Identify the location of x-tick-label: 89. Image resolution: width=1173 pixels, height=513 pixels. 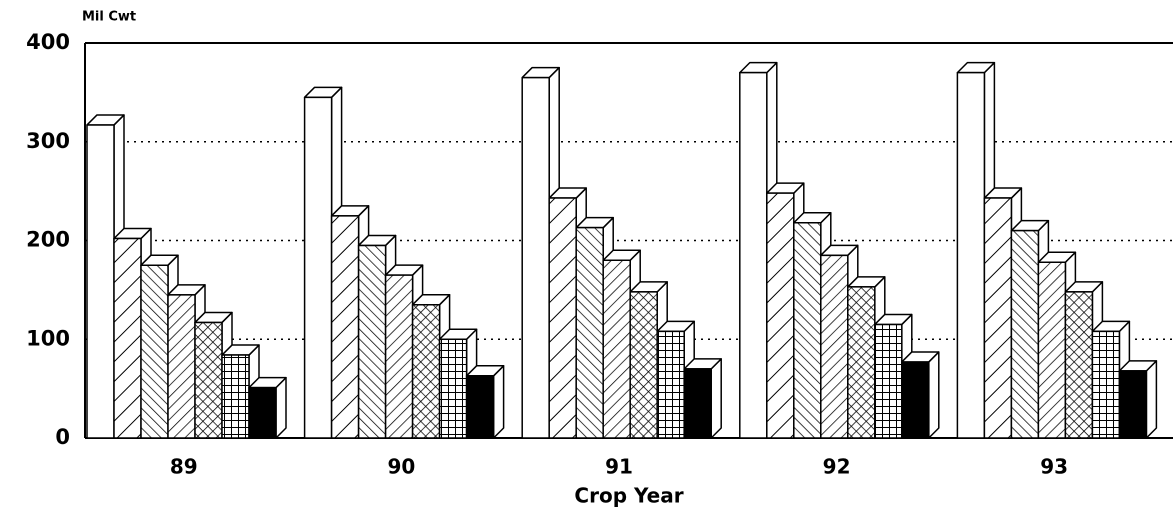
(184, 467).